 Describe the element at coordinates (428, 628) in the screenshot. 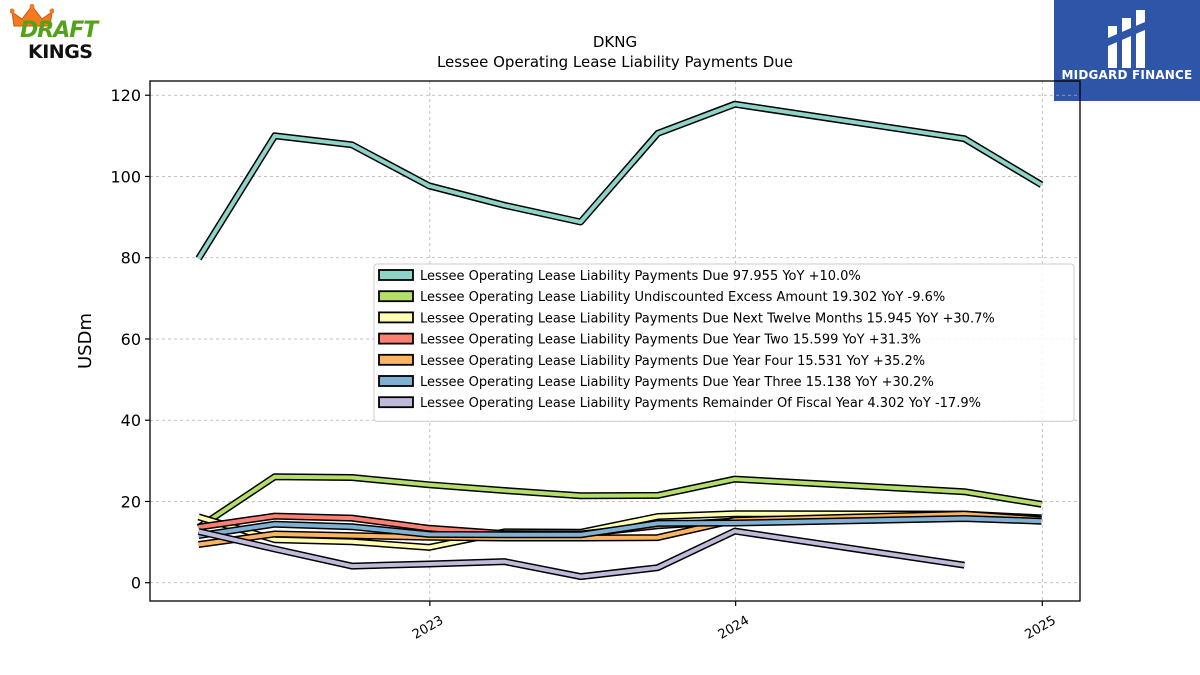

I see `x-tick-label: 2023` at that location.